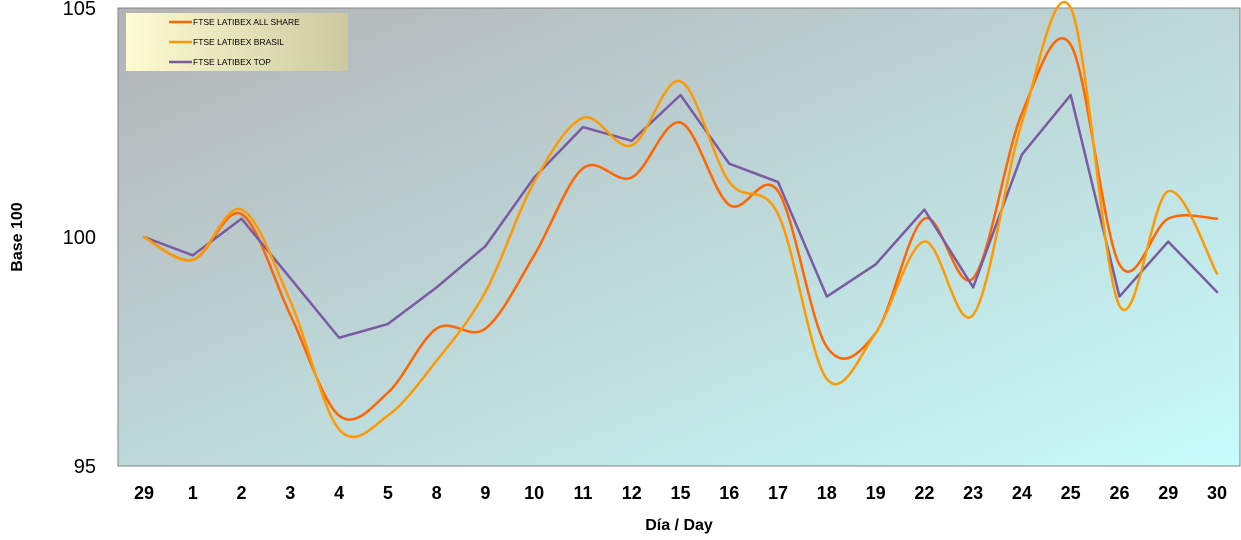 The width and height of the screenshot is (1241, 540). Describe the element at coordinates (246, 22) in the screenshot. I see `legend-label-ftse-latibex-all-share: FTSE LATIBEX ALL SHARE` at that location.